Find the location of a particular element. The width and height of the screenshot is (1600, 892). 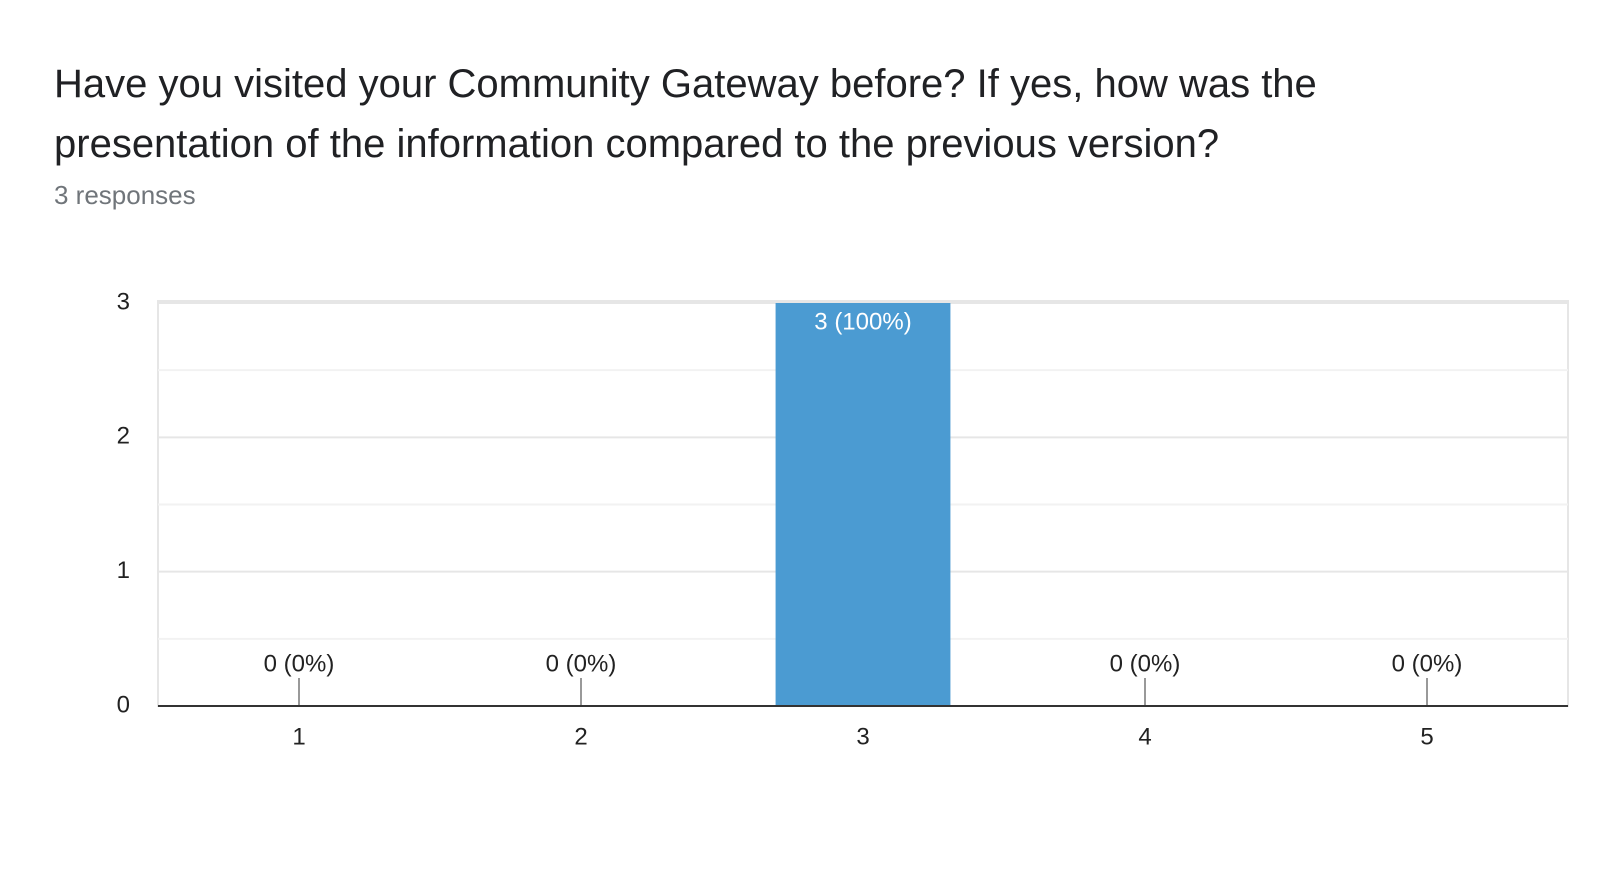

y-tick-label: 1 is located at coordinates (123, 570).